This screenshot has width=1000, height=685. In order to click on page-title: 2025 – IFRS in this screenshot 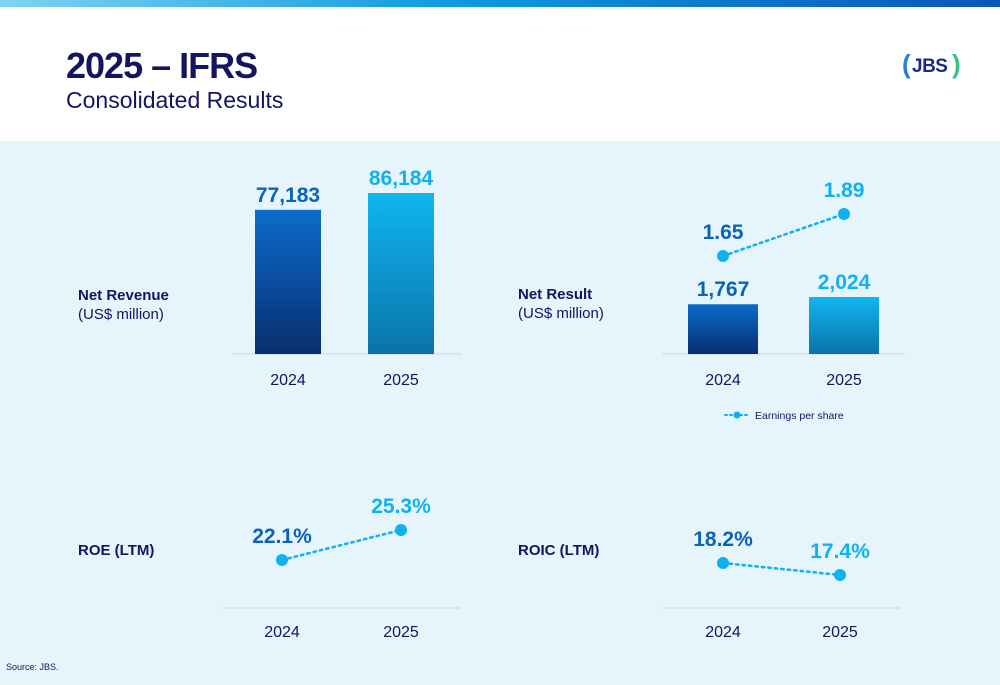, I will do `click(162, 65)`.